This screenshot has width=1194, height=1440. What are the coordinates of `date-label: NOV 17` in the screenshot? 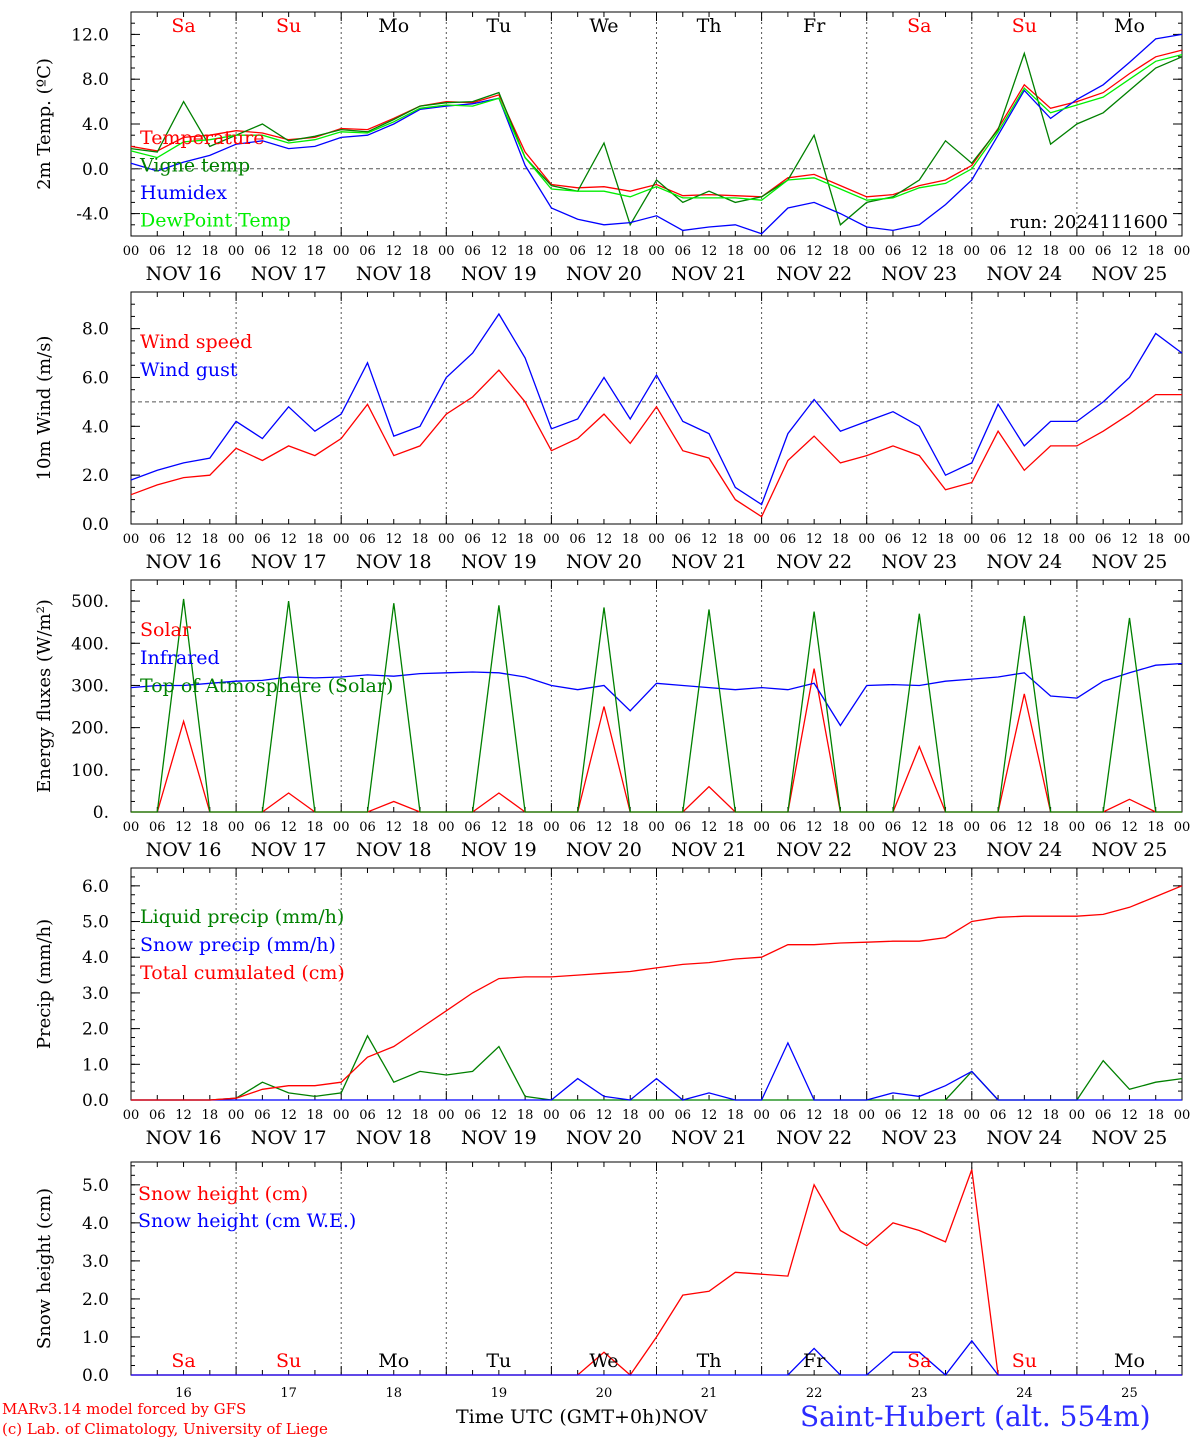 It's located at (289, 562).